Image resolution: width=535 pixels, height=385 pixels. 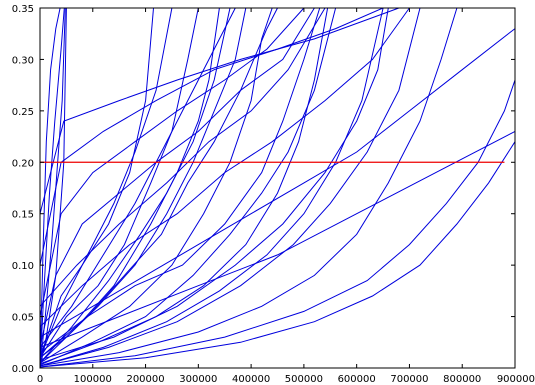 What do you see at coordinates (462, 379) in the screenshot?
I see `x-tick-label: 800000` at bounding box center [462, 379].